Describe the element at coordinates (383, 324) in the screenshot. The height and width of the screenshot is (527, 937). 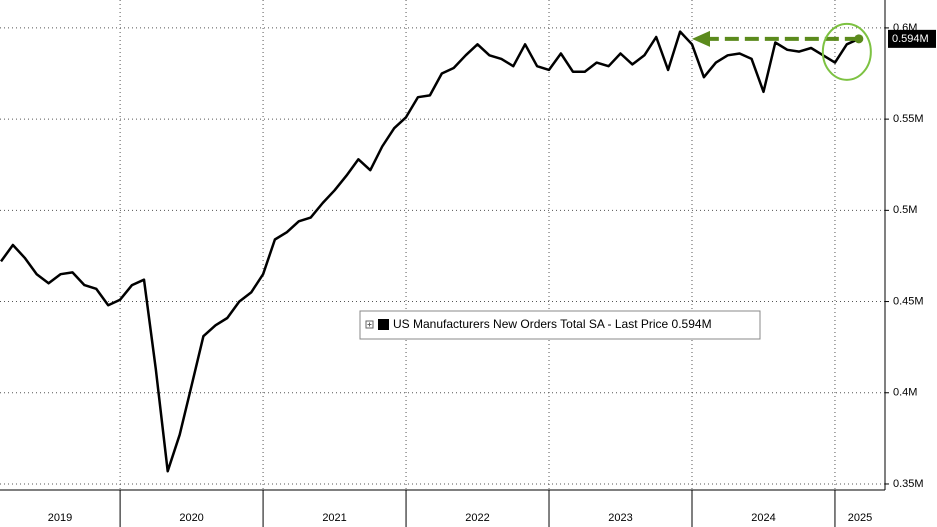
I see `legend-swatch` at that location.